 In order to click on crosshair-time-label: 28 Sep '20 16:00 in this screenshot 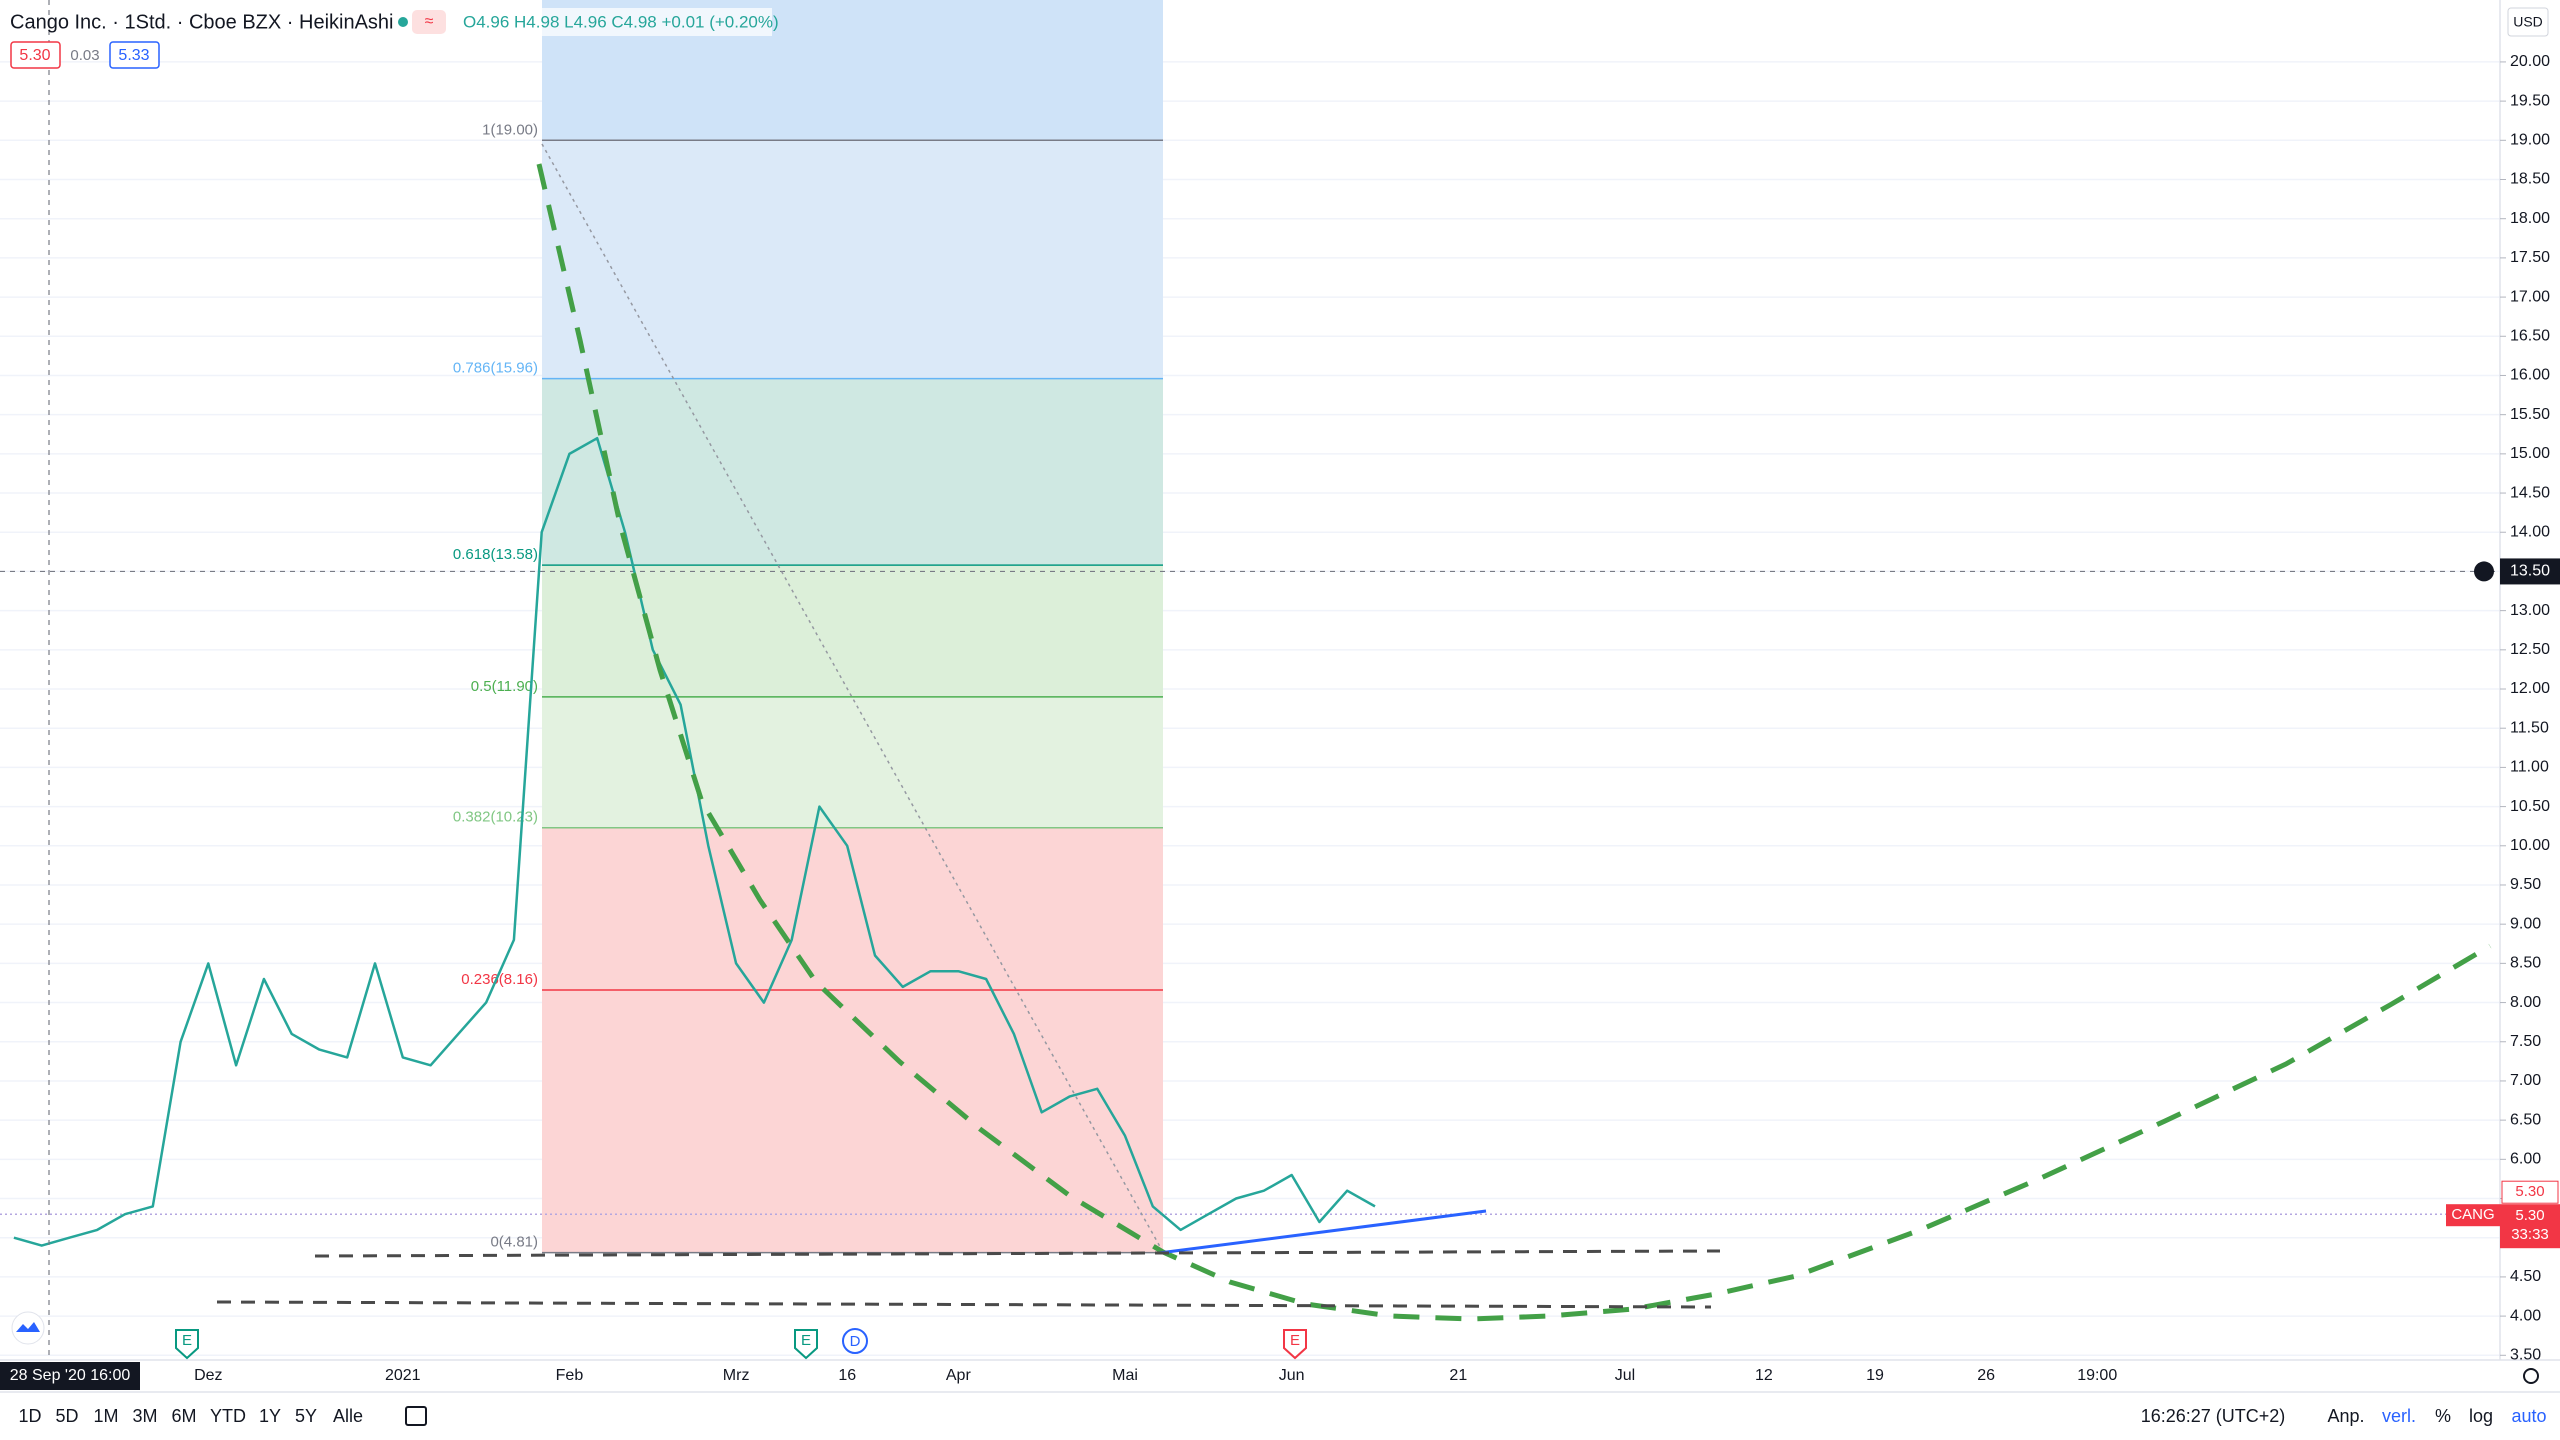, I will do `click(70, 1375)`.